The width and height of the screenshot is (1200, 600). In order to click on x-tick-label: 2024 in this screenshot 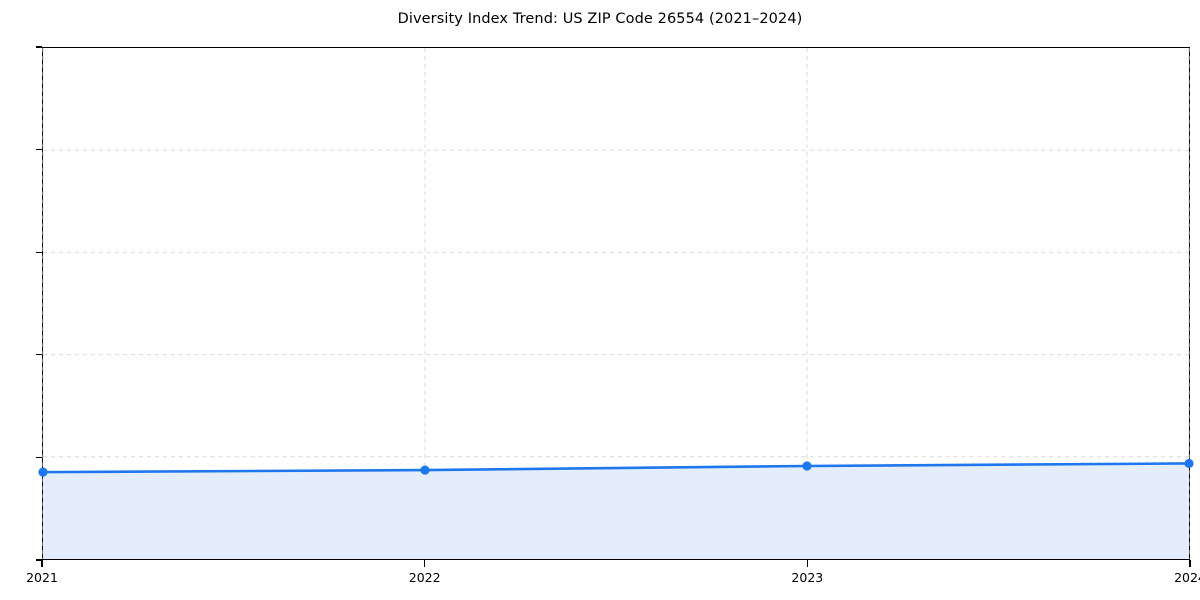, I will do `click(1187, 577)`.